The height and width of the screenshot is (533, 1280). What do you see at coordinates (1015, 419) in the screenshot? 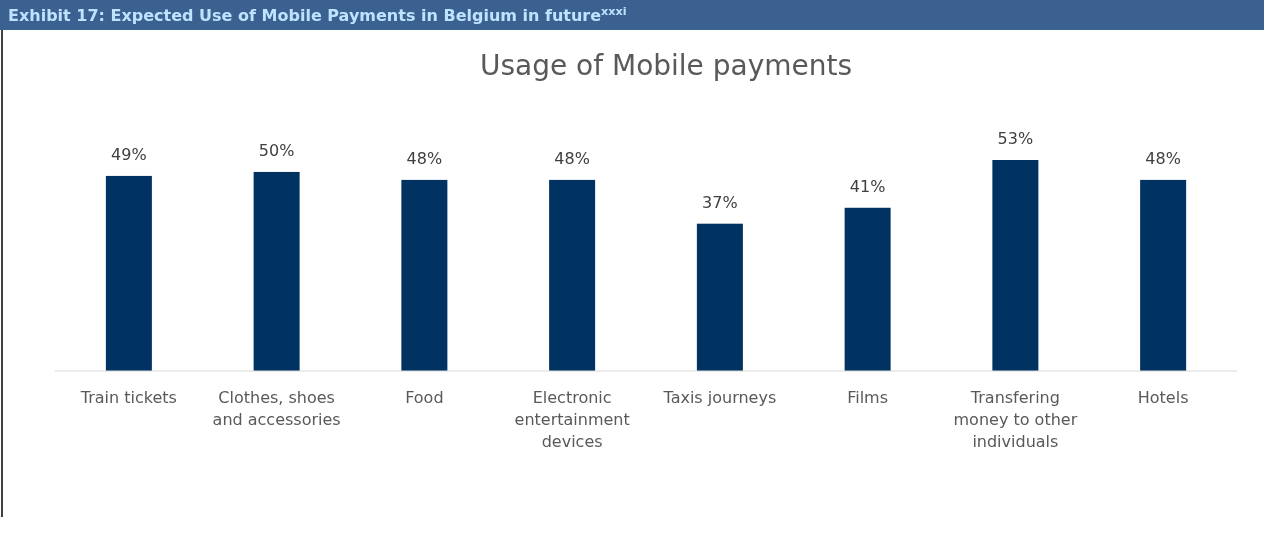
I see `x-tick-label: Transfering money to other individuals` at bounding box center [1015, 419].